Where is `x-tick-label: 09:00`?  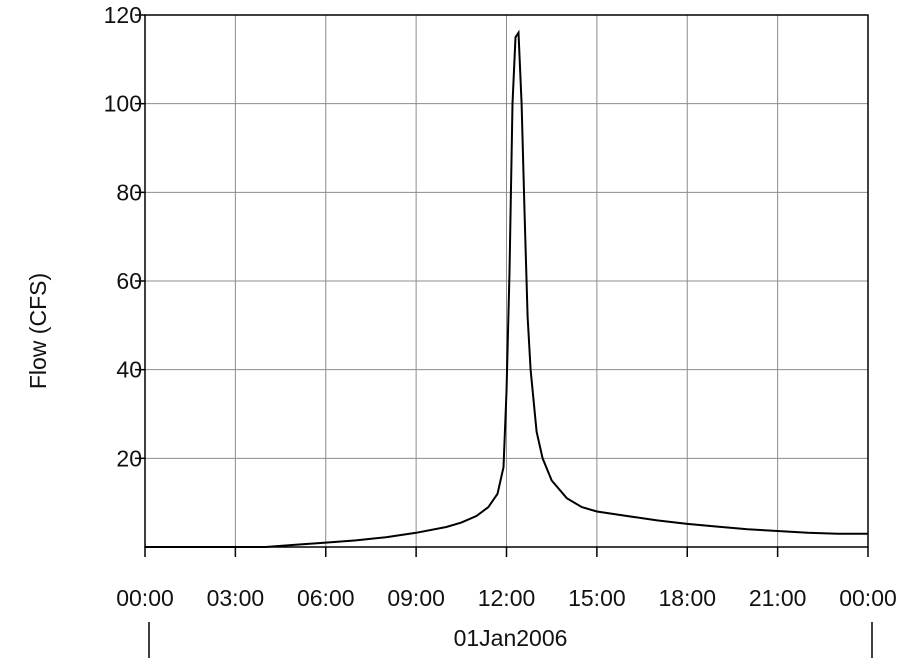 x-tick-label: 09:00 is located at coordinates (416, 598).